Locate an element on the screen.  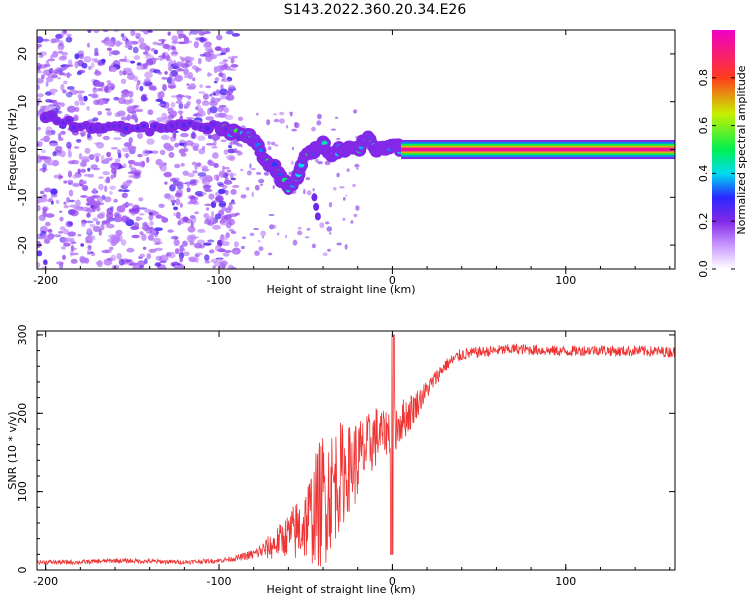
x-axis-label: Height of straight line (km) is located at coordinates (340, 289).